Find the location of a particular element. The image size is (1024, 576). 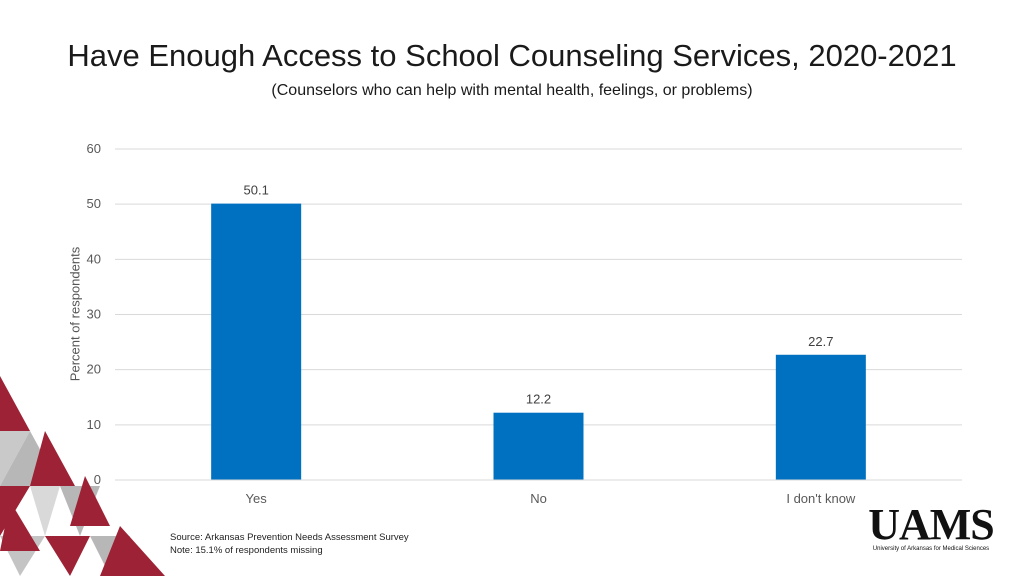

x-tick-label: I don't know is located at coordinates (821, 498).